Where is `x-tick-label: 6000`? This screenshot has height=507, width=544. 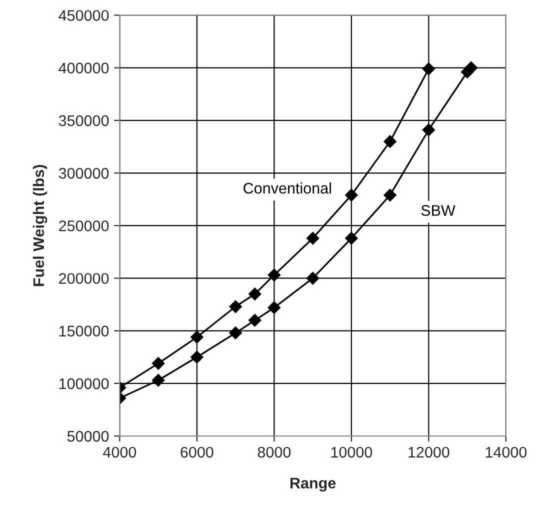 x-tick-label: 6000 is located at coordinates (197, 452).